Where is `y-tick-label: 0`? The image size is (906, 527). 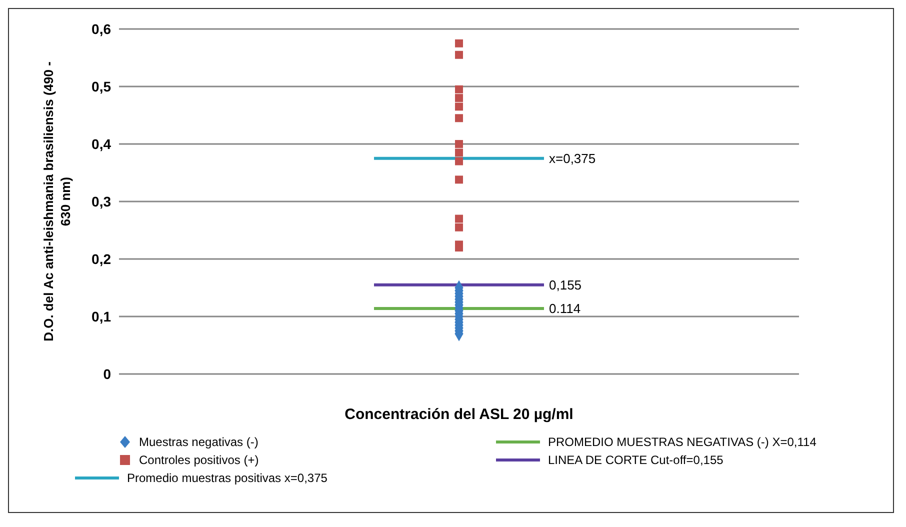 y-tick-label: 0 is located at coordinates (107, 374).